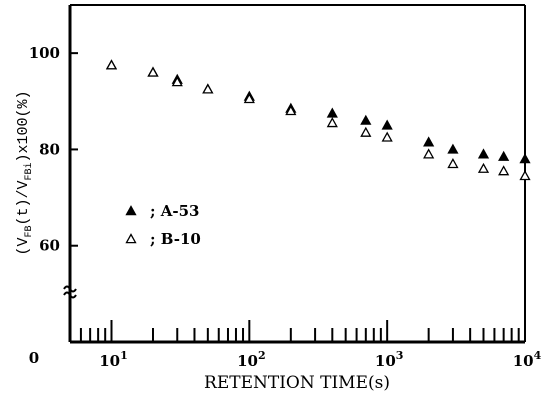  I want to click on y-axis-title: (VFB(t)/VFBi)x100(%), so click(25, 172).